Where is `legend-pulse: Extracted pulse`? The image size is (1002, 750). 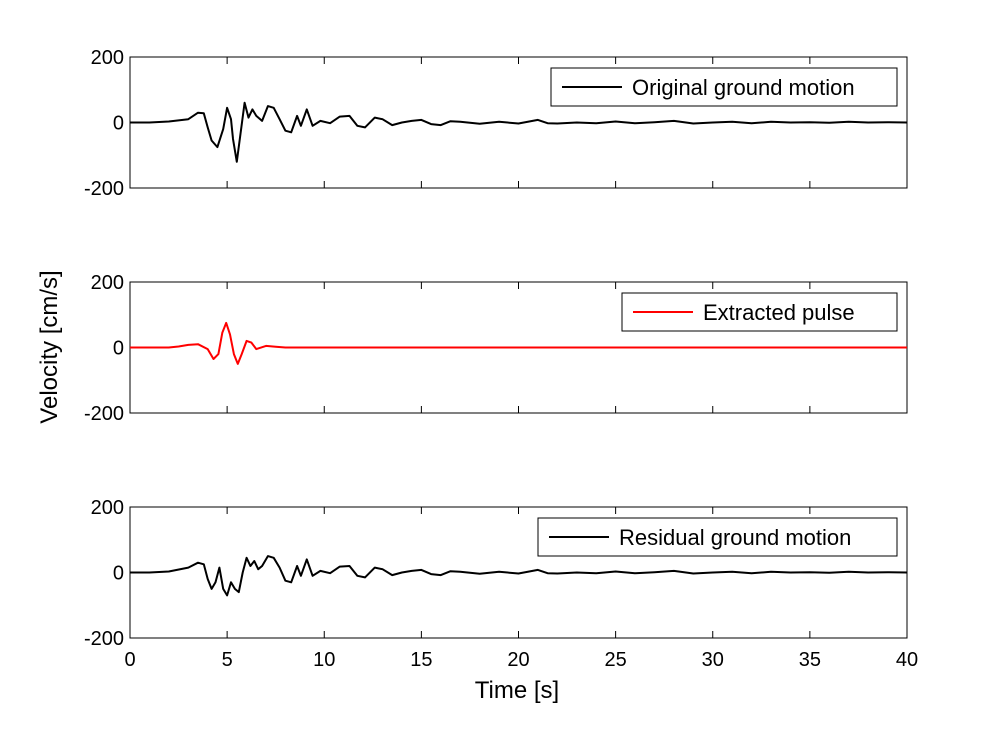
legend-pulse: Extracted pulse is located at coordinates (759, 312).